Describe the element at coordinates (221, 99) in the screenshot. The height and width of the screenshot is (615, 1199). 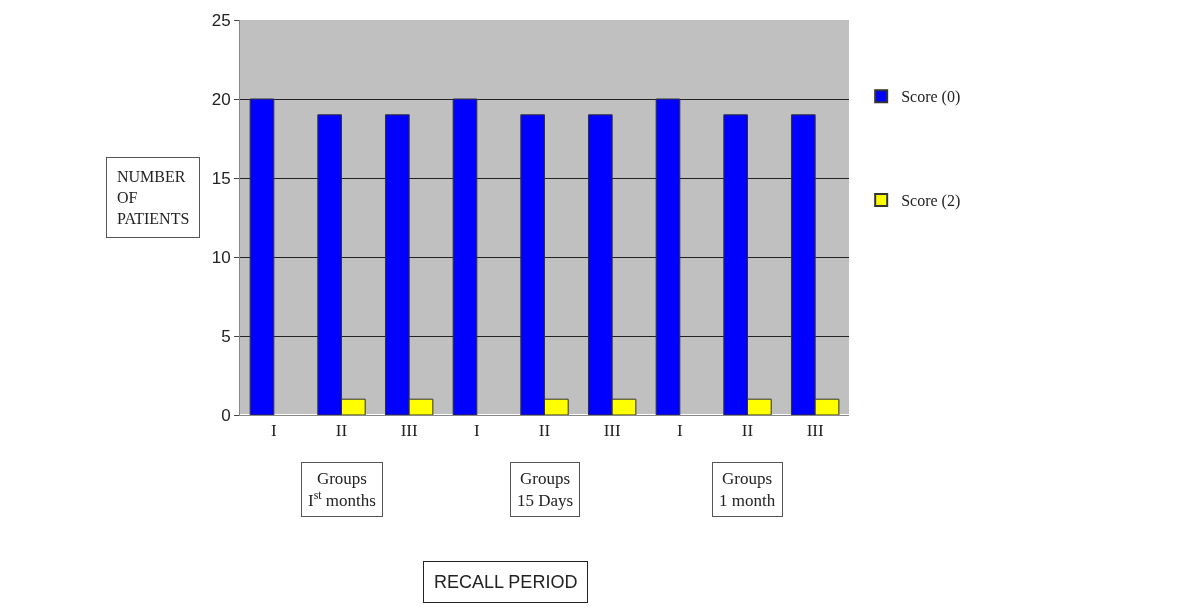
I see `y-tick-label: 20` at that location.